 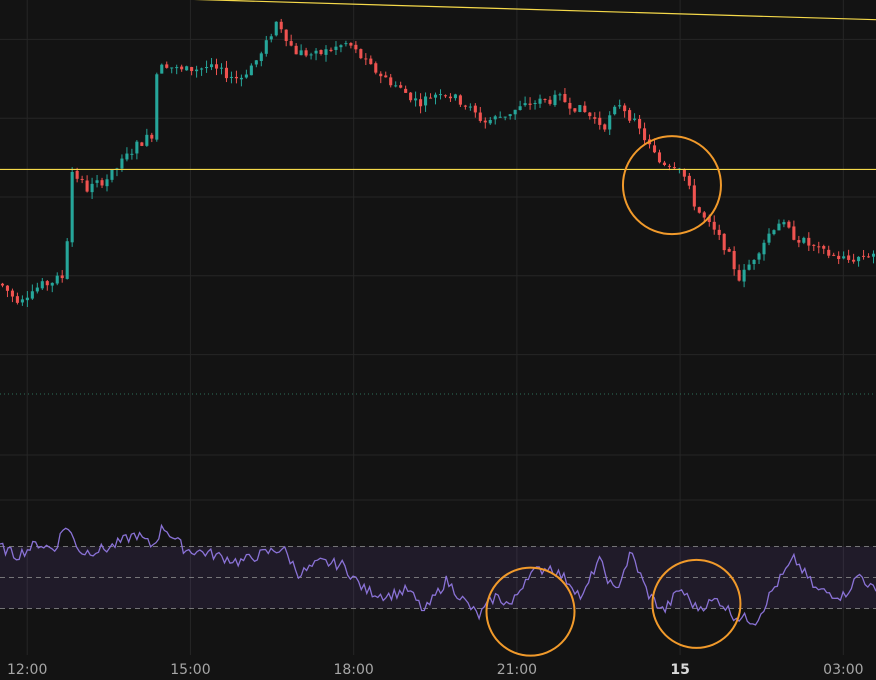 I want to click on oscillator-band, so click(x=438, y=577).